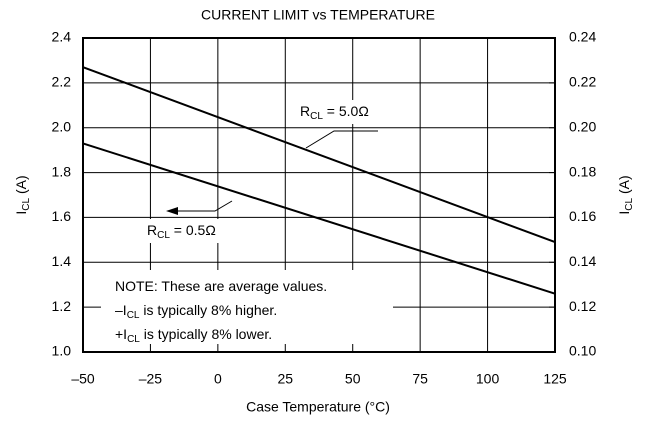  Describe the element at coordinates (420, 379) in the screenshot. I see `x-tick-label: 75` at that location.